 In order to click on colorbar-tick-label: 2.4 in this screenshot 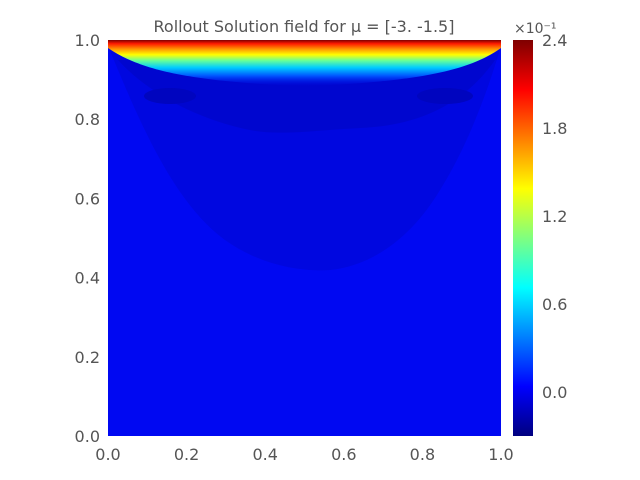, I will do `click(554, 40)`.